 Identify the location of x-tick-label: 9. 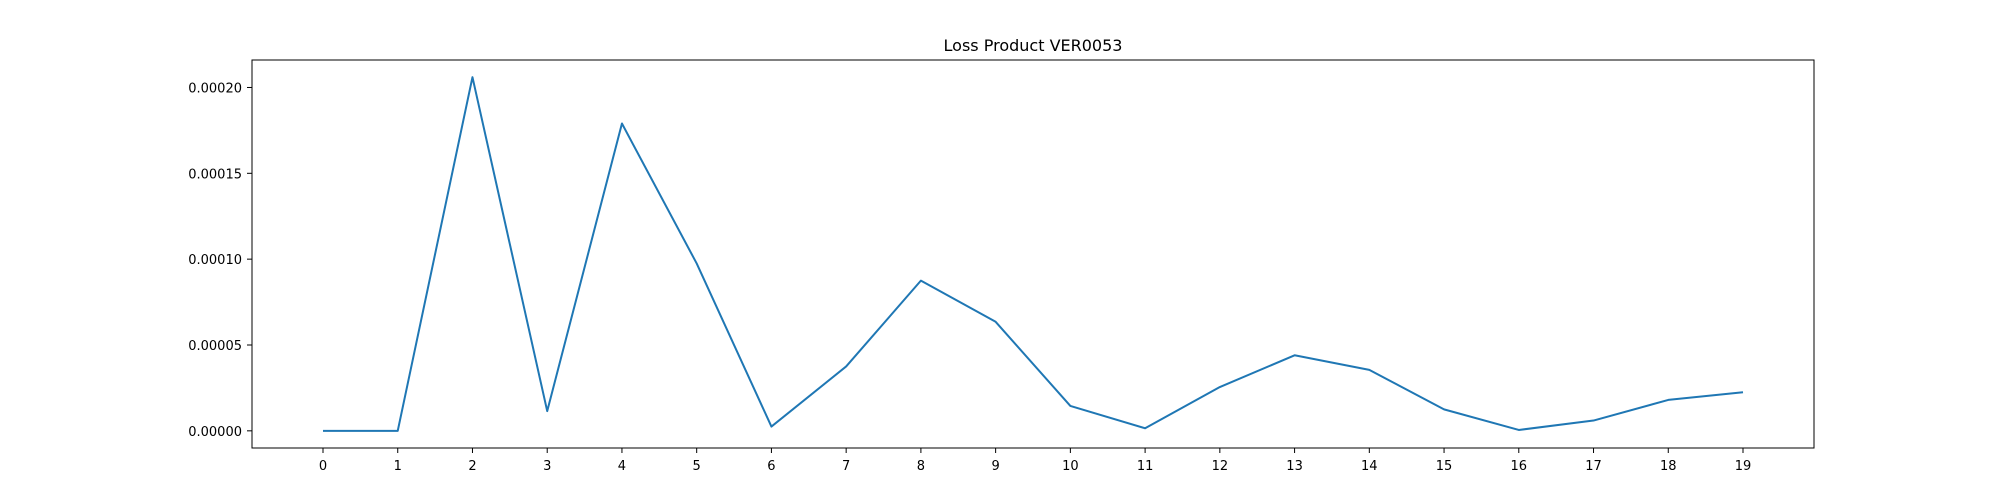
(995, 466).